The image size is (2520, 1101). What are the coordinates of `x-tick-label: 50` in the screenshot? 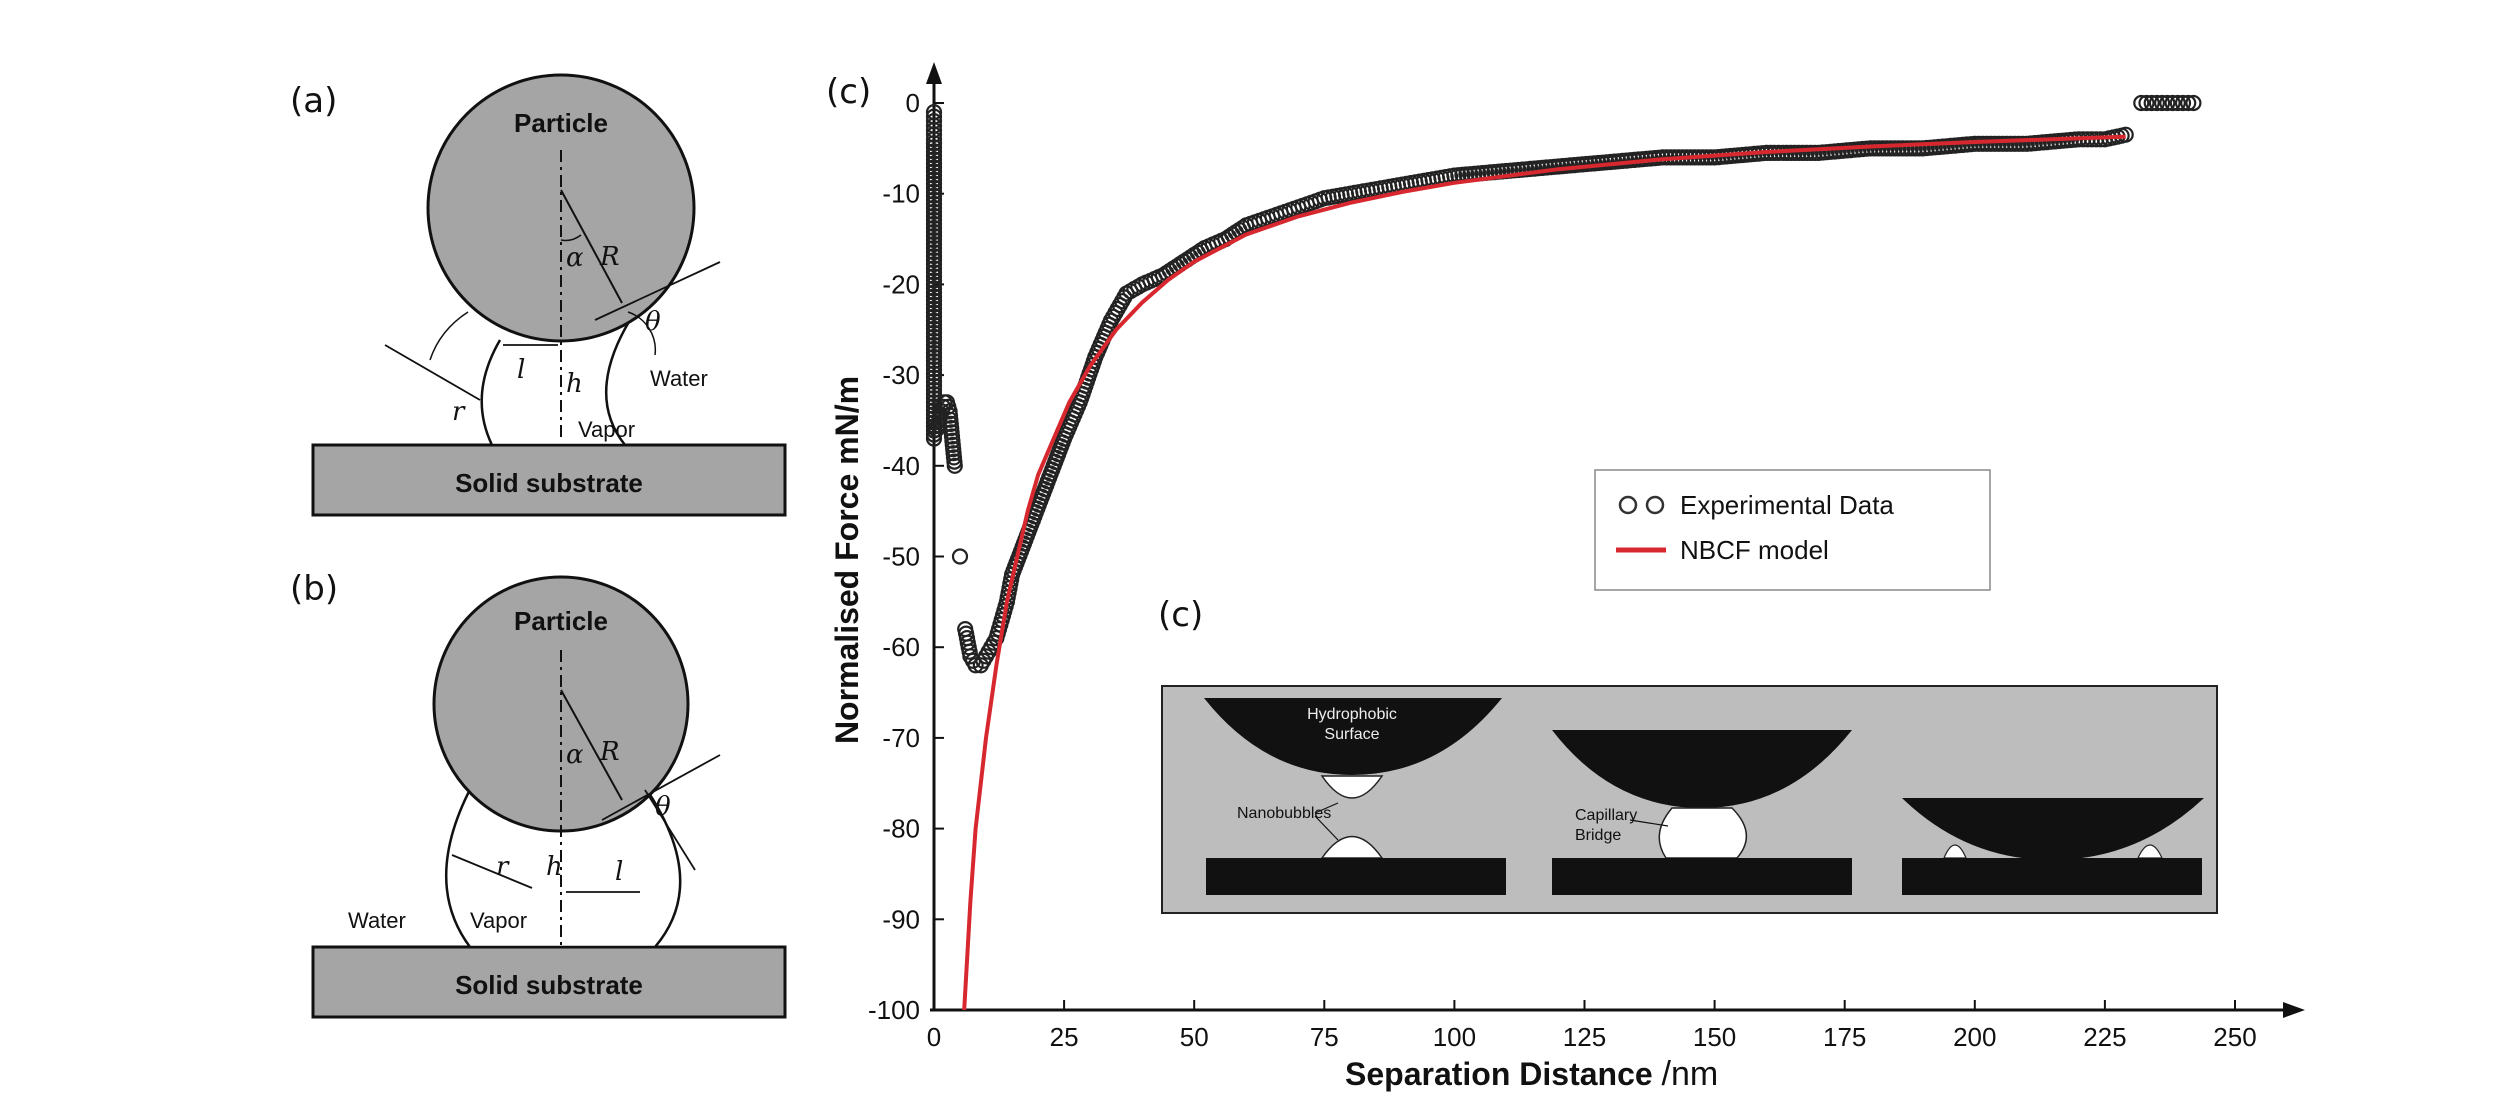 It's located at (1194, 1037).